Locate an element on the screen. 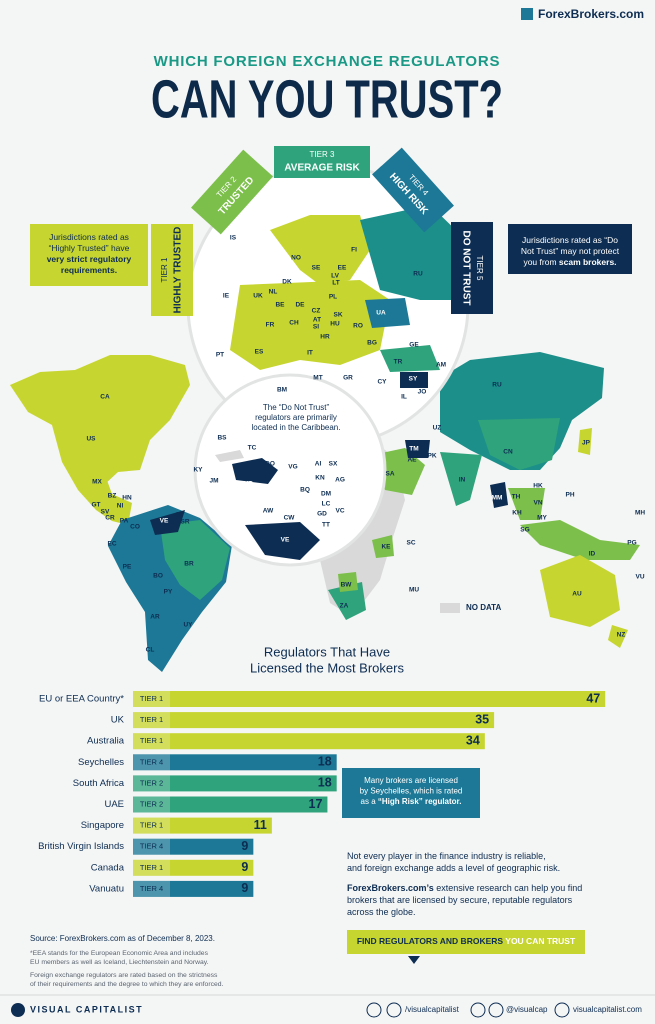 The height and width of the screenshot is (1024, 655). myanmar is located at coordinates (499, 495).